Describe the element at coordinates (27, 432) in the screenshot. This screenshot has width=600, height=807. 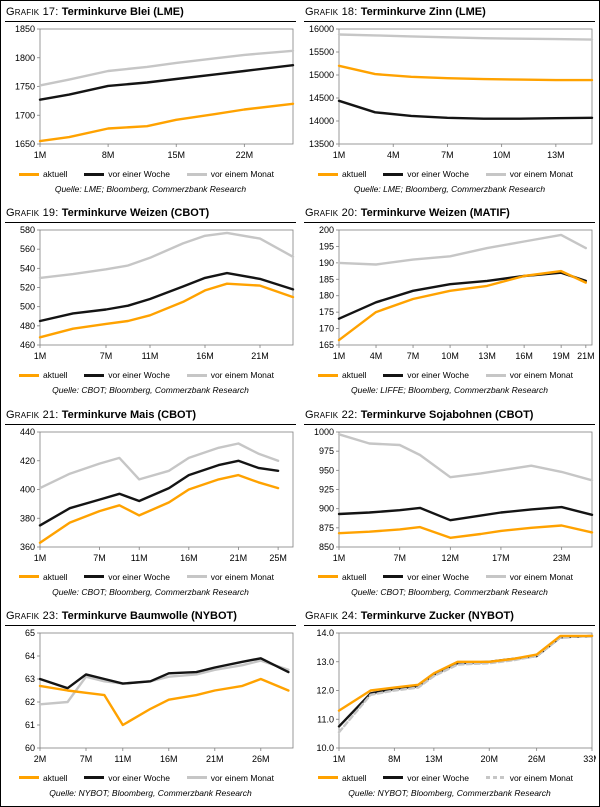
I see `y-tick-label: 440` at that location.